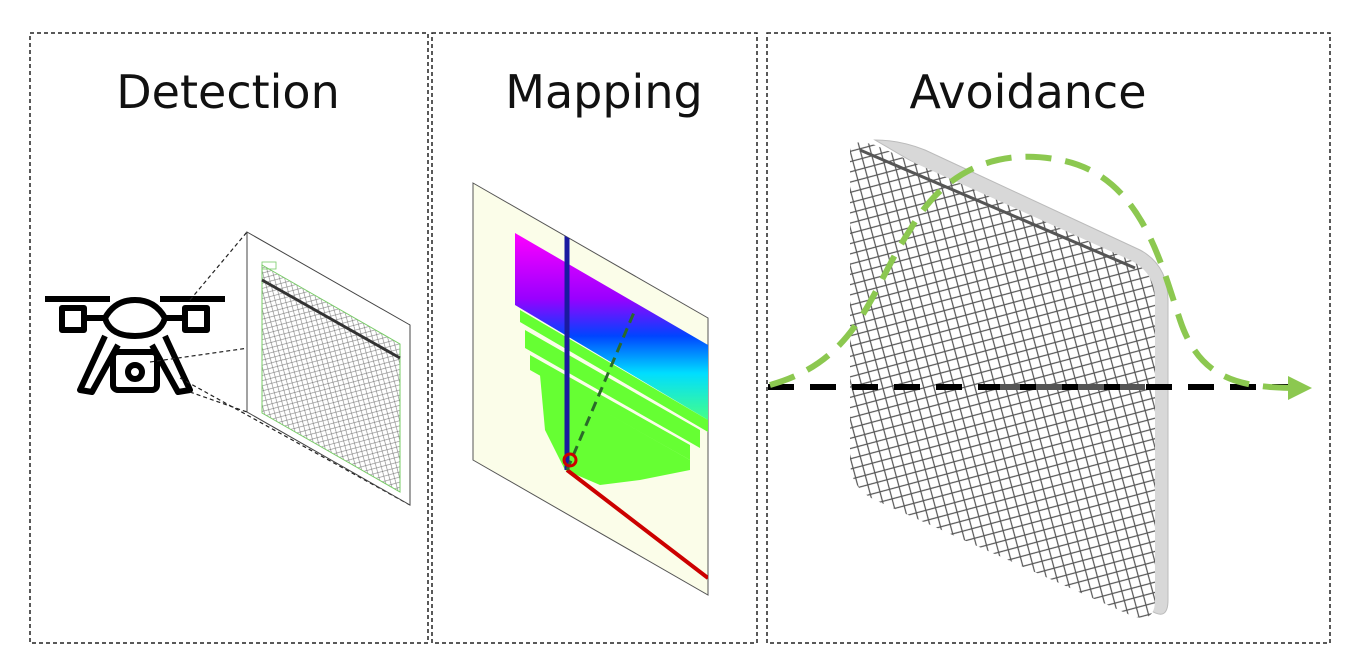 This screenshot has height=669, width=1365. Describe the element at coordinates (328, 368) in the screenshot. I see `camera-image` at that location.